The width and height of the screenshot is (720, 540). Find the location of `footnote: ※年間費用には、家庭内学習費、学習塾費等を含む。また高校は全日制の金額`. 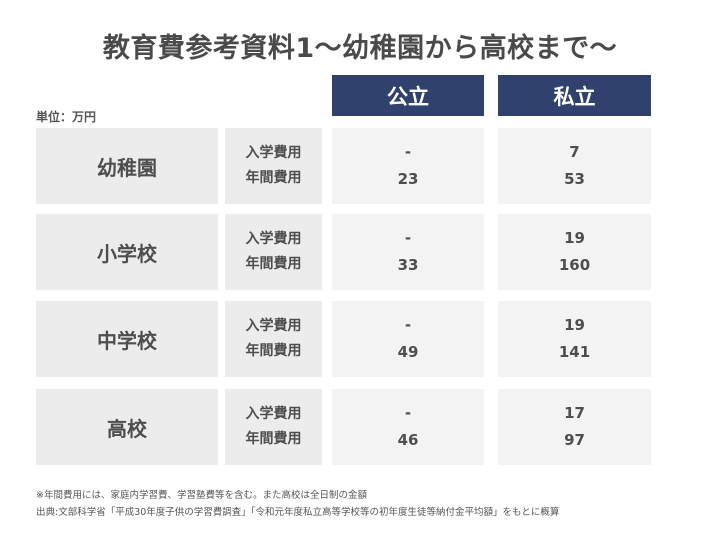

footnote: ※年間費用には、家庭内学習費、学習塾費等を含む。また高校は全日制の金額 is located at coordinates (201, 495).